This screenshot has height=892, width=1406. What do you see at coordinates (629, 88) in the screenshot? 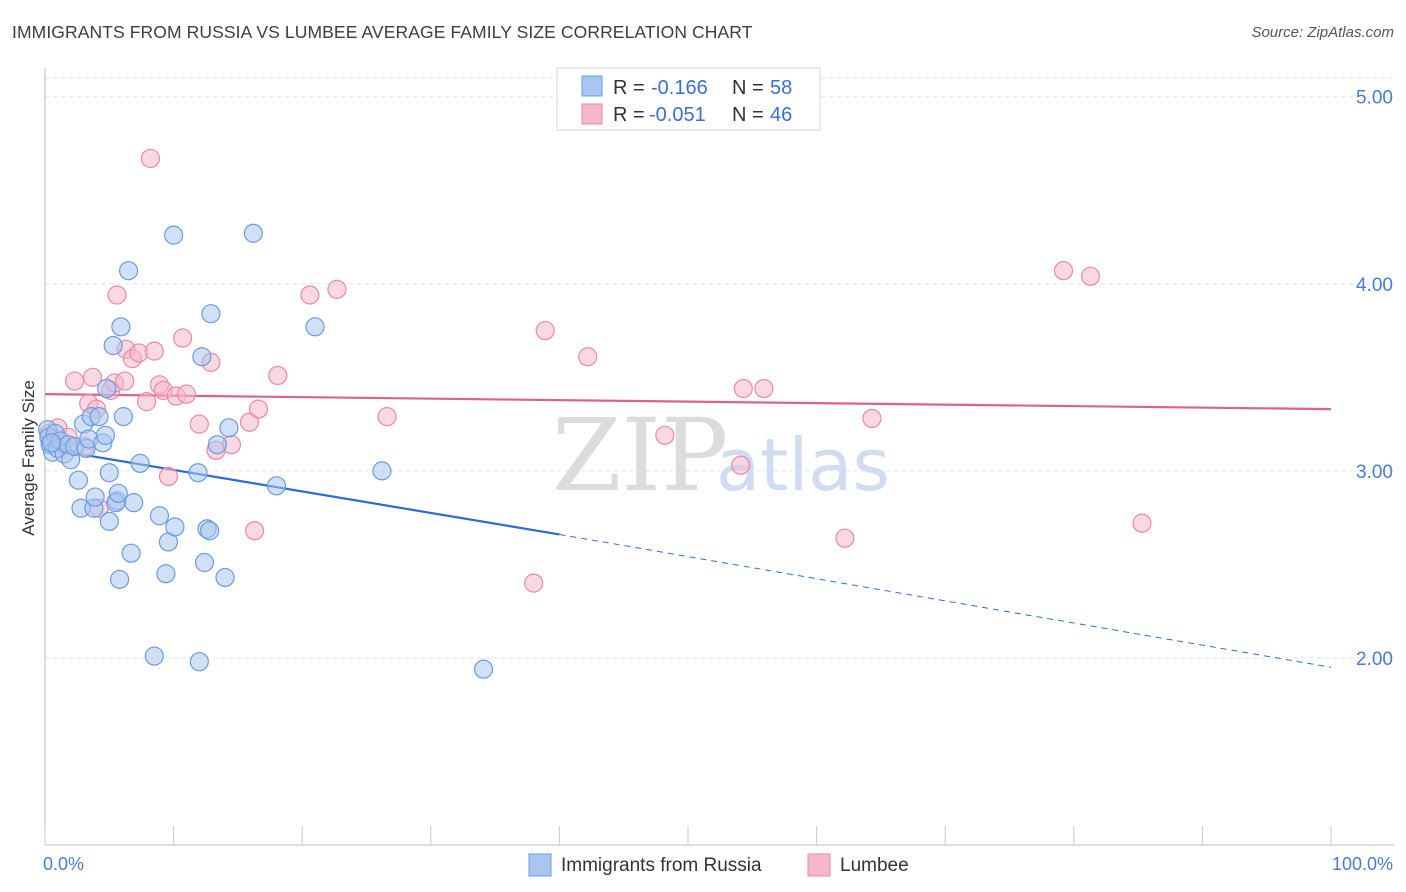
I see `legend-r-label-russia: R =` at bounding box center [629, 88].